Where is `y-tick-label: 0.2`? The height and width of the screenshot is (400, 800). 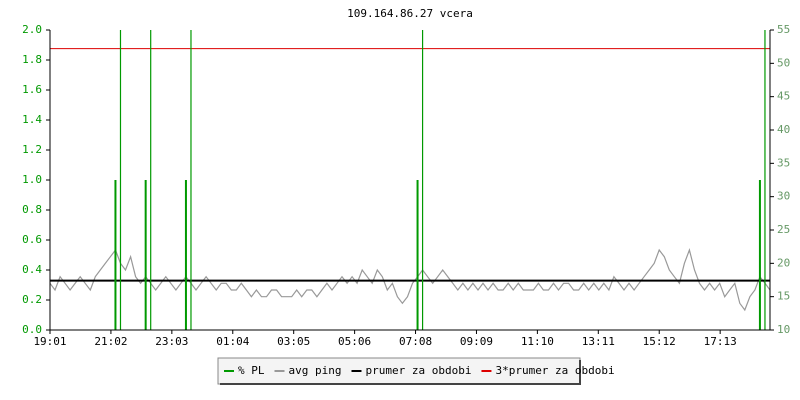 y-tick-label: 0.2 is located at coordinates (32, 299).